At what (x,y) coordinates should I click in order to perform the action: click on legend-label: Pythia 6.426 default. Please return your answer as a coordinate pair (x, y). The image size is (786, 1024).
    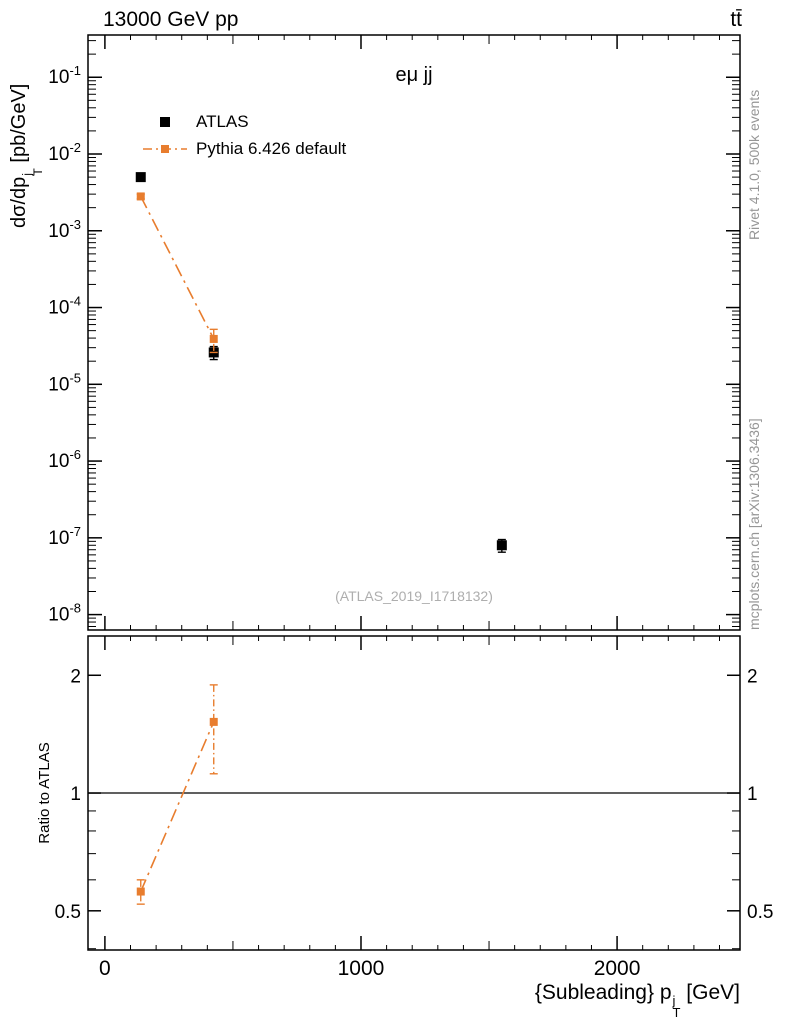
    Looking at the image, I should click on (271, 148).